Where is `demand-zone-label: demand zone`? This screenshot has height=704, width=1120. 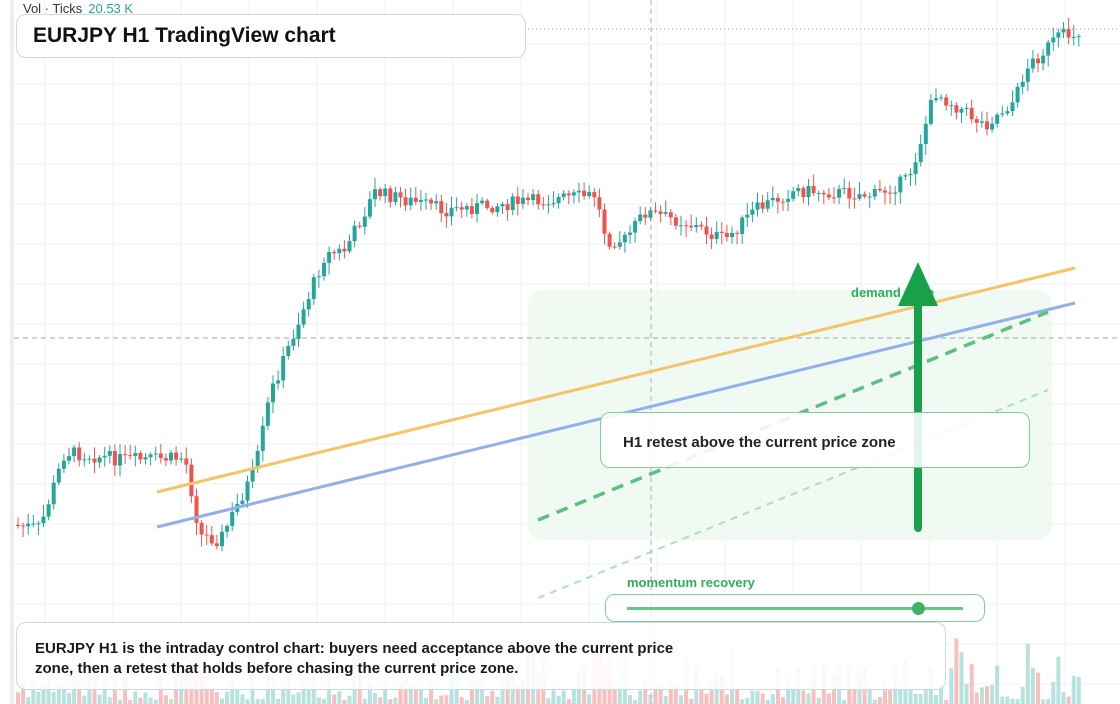 demand-zone-label: demand zone is located at coordinates (893, 292).